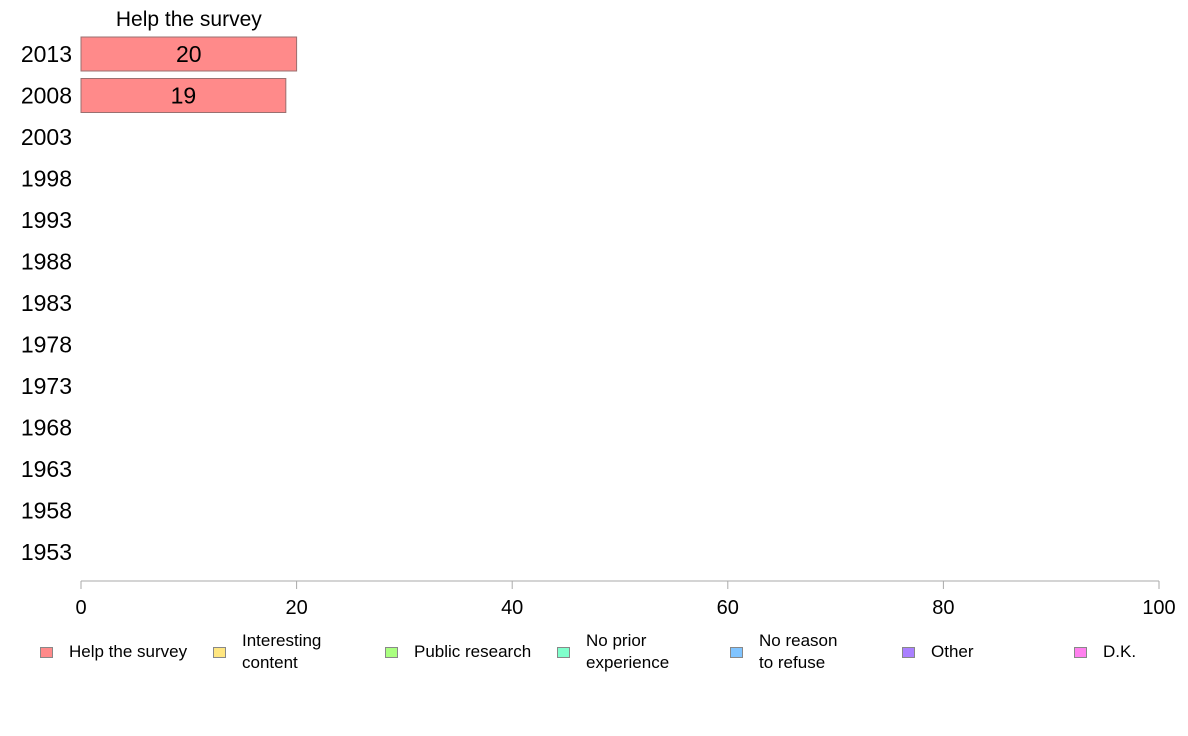 The image size is (1188, 736). Describe the element at coordinates (46, 179) in the screenshot. I see `category-label: 1998` at that location.